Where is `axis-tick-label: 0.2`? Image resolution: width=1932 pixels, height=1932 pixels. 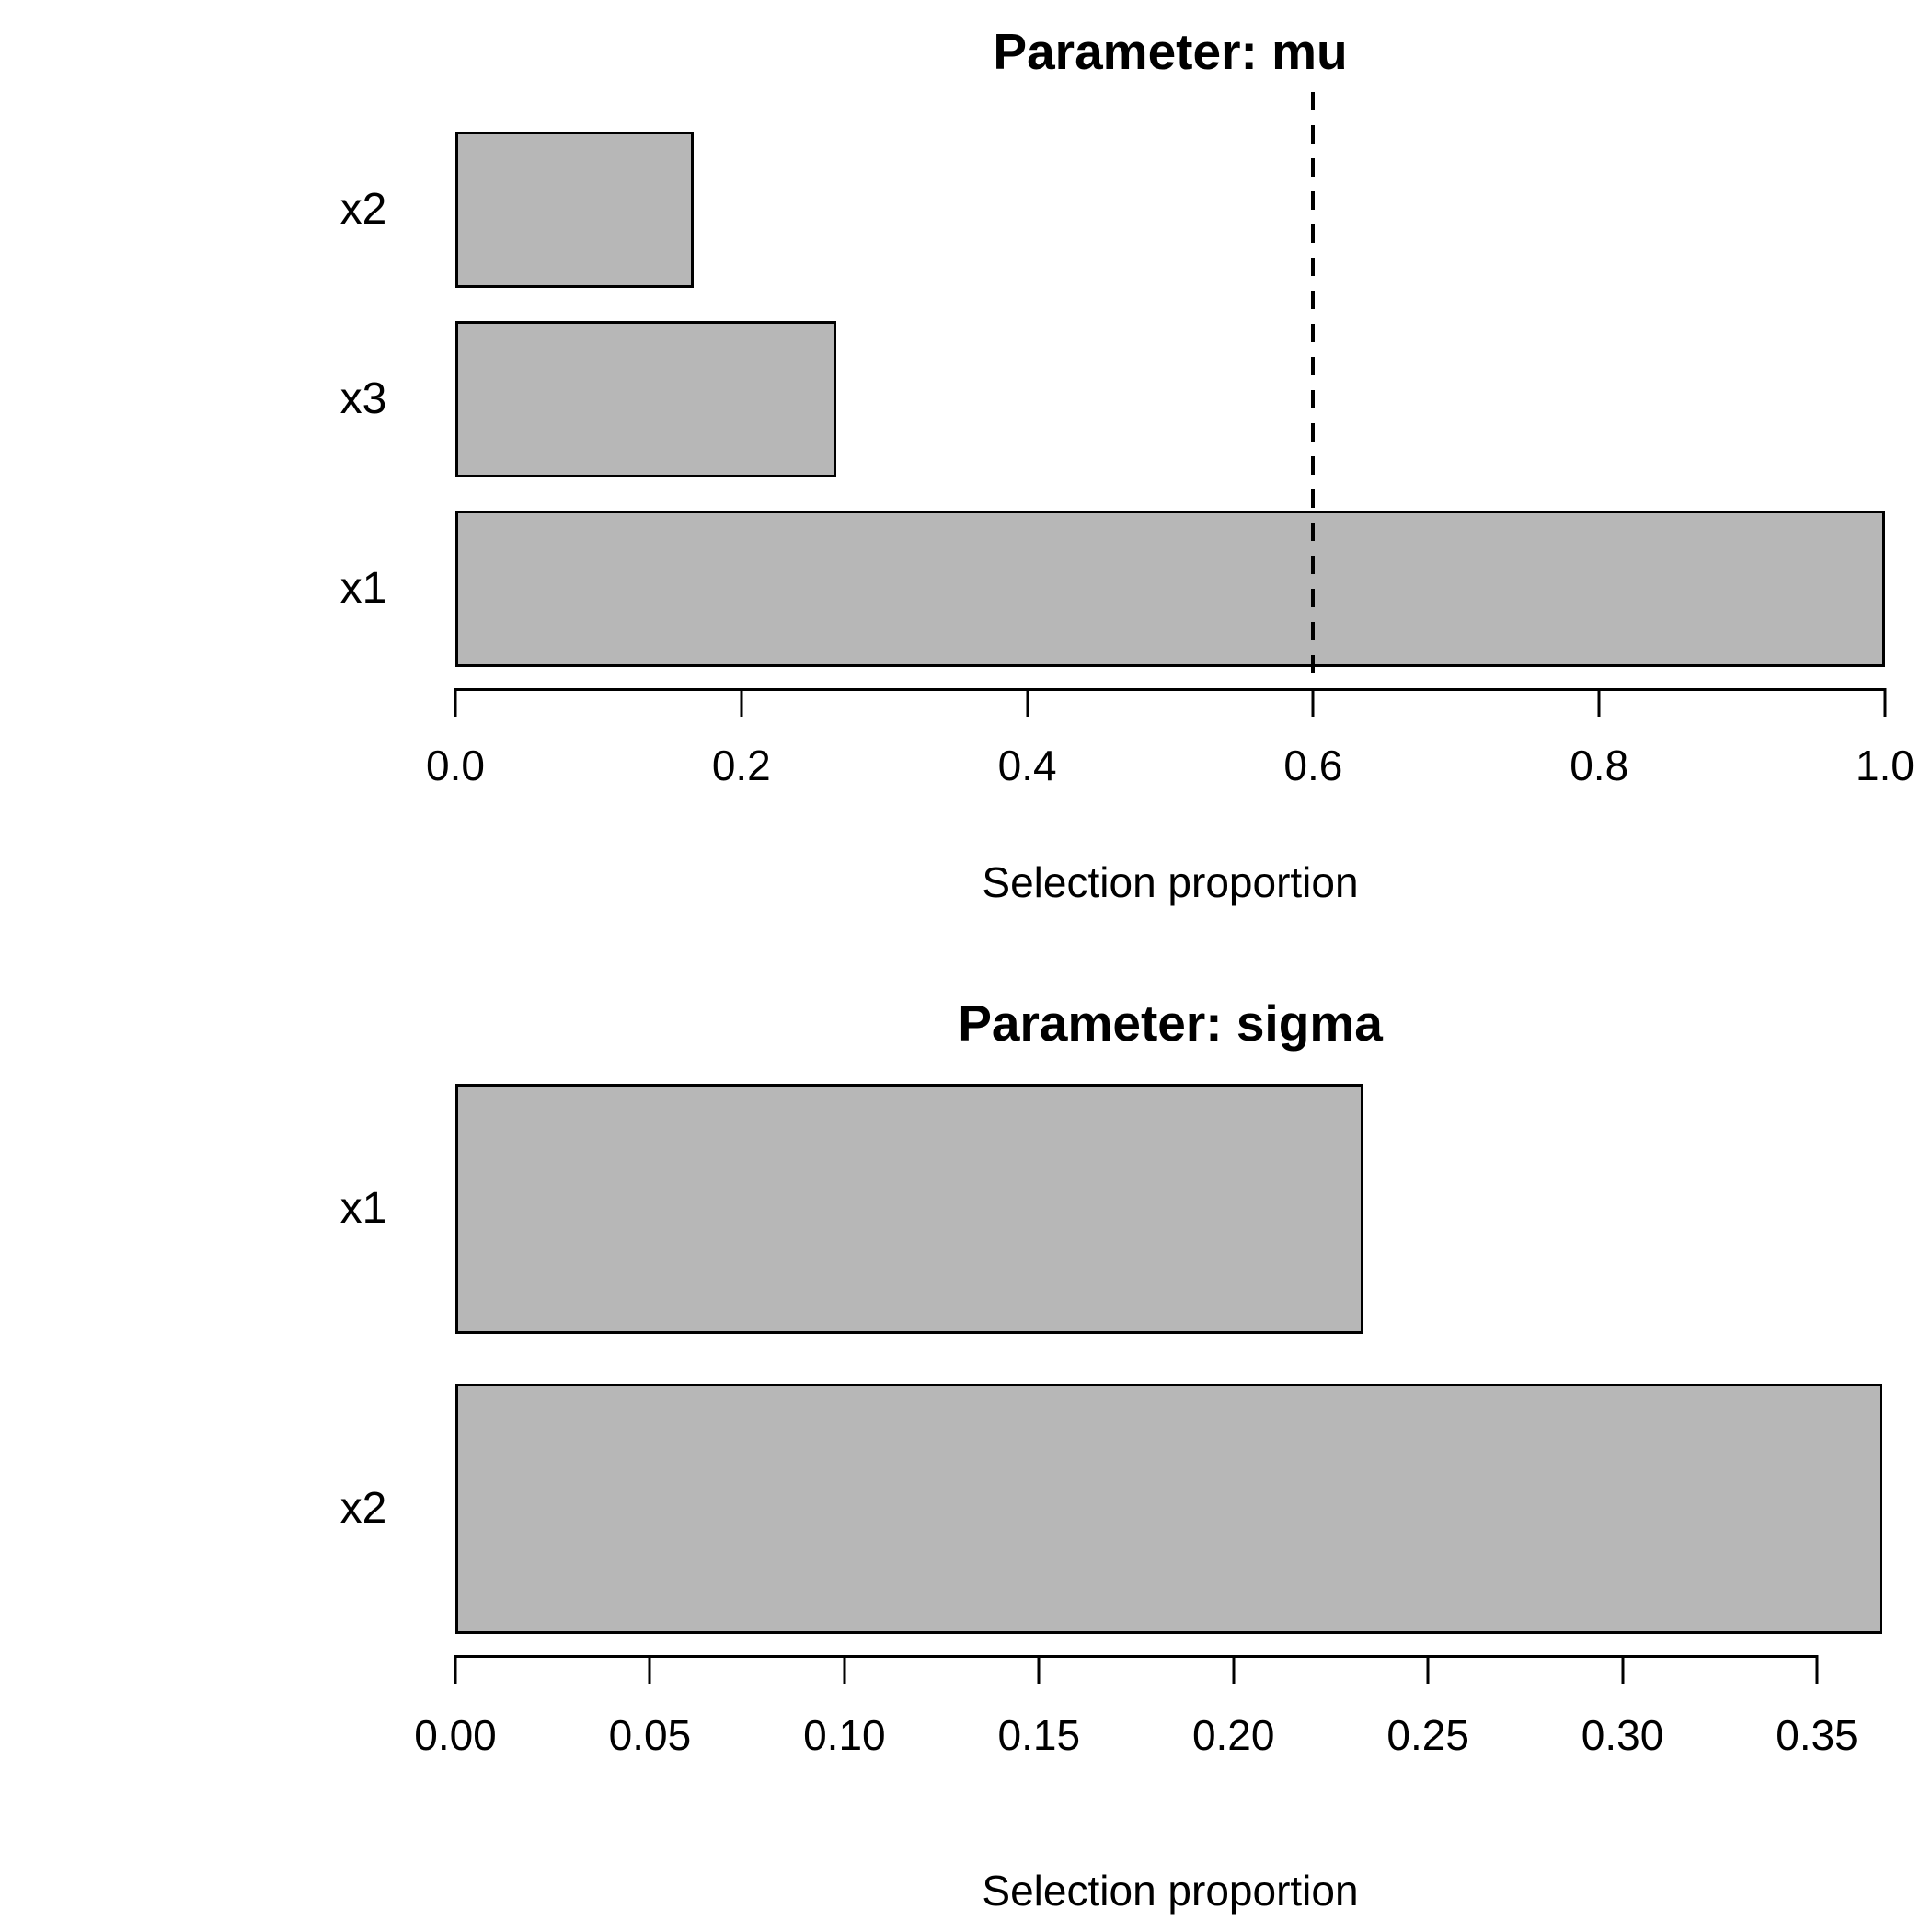 axis-tick-label: 0.2 is located at coordinates (741, 765).